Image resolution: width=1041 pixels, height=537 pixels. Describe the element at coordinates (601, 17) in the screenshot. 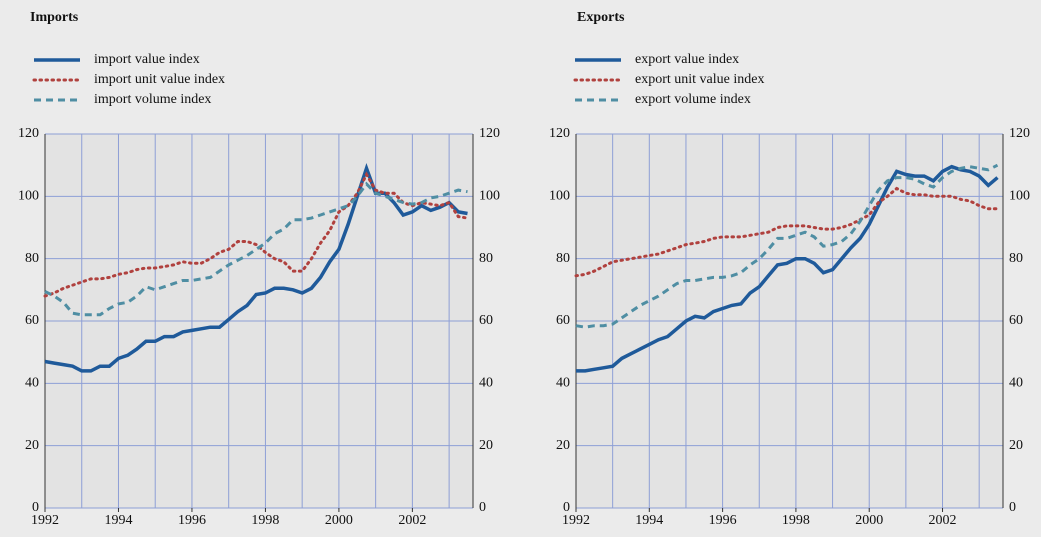

I see `chart-title: Exports` at that location.